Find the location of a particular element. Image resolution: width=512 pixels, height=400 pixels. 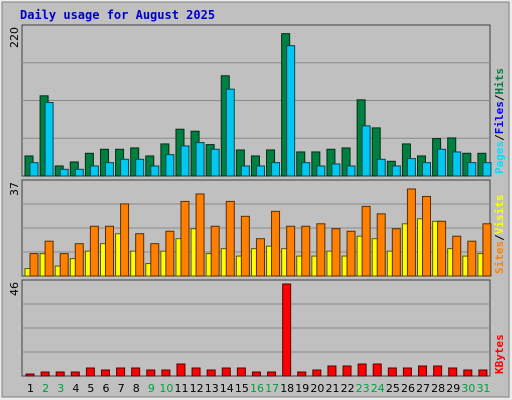

day-label-25: 25 is located at coordinates (393, 388).